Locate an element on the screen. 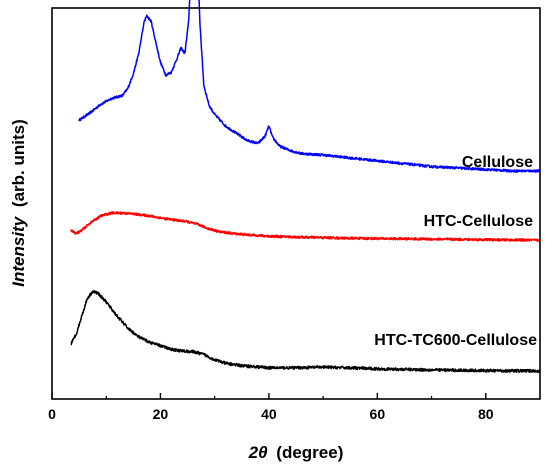 Image resolution: width=550 pixels, height=469 pixels. x-tick-label: 80 is located at coordinates (486, 414).